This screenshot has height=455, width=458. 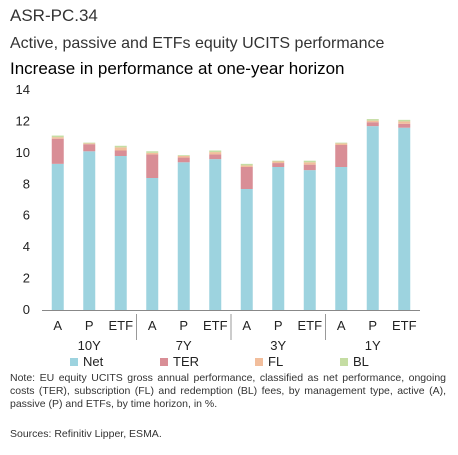 I want to click on group-label: 1Y, so click(x=373, y=345).